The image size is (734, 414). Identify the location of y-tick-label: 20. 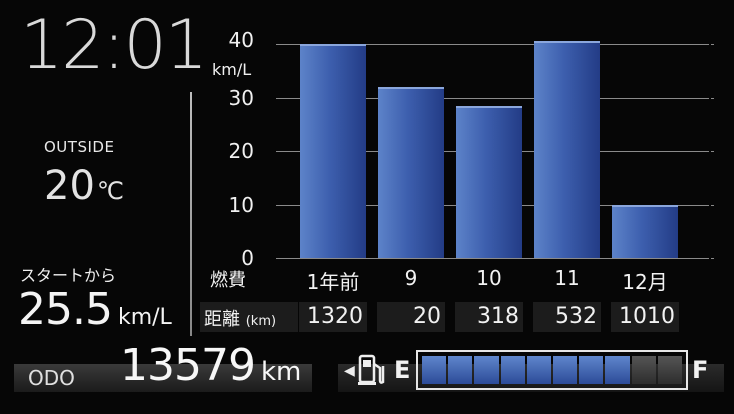
(241, 151).